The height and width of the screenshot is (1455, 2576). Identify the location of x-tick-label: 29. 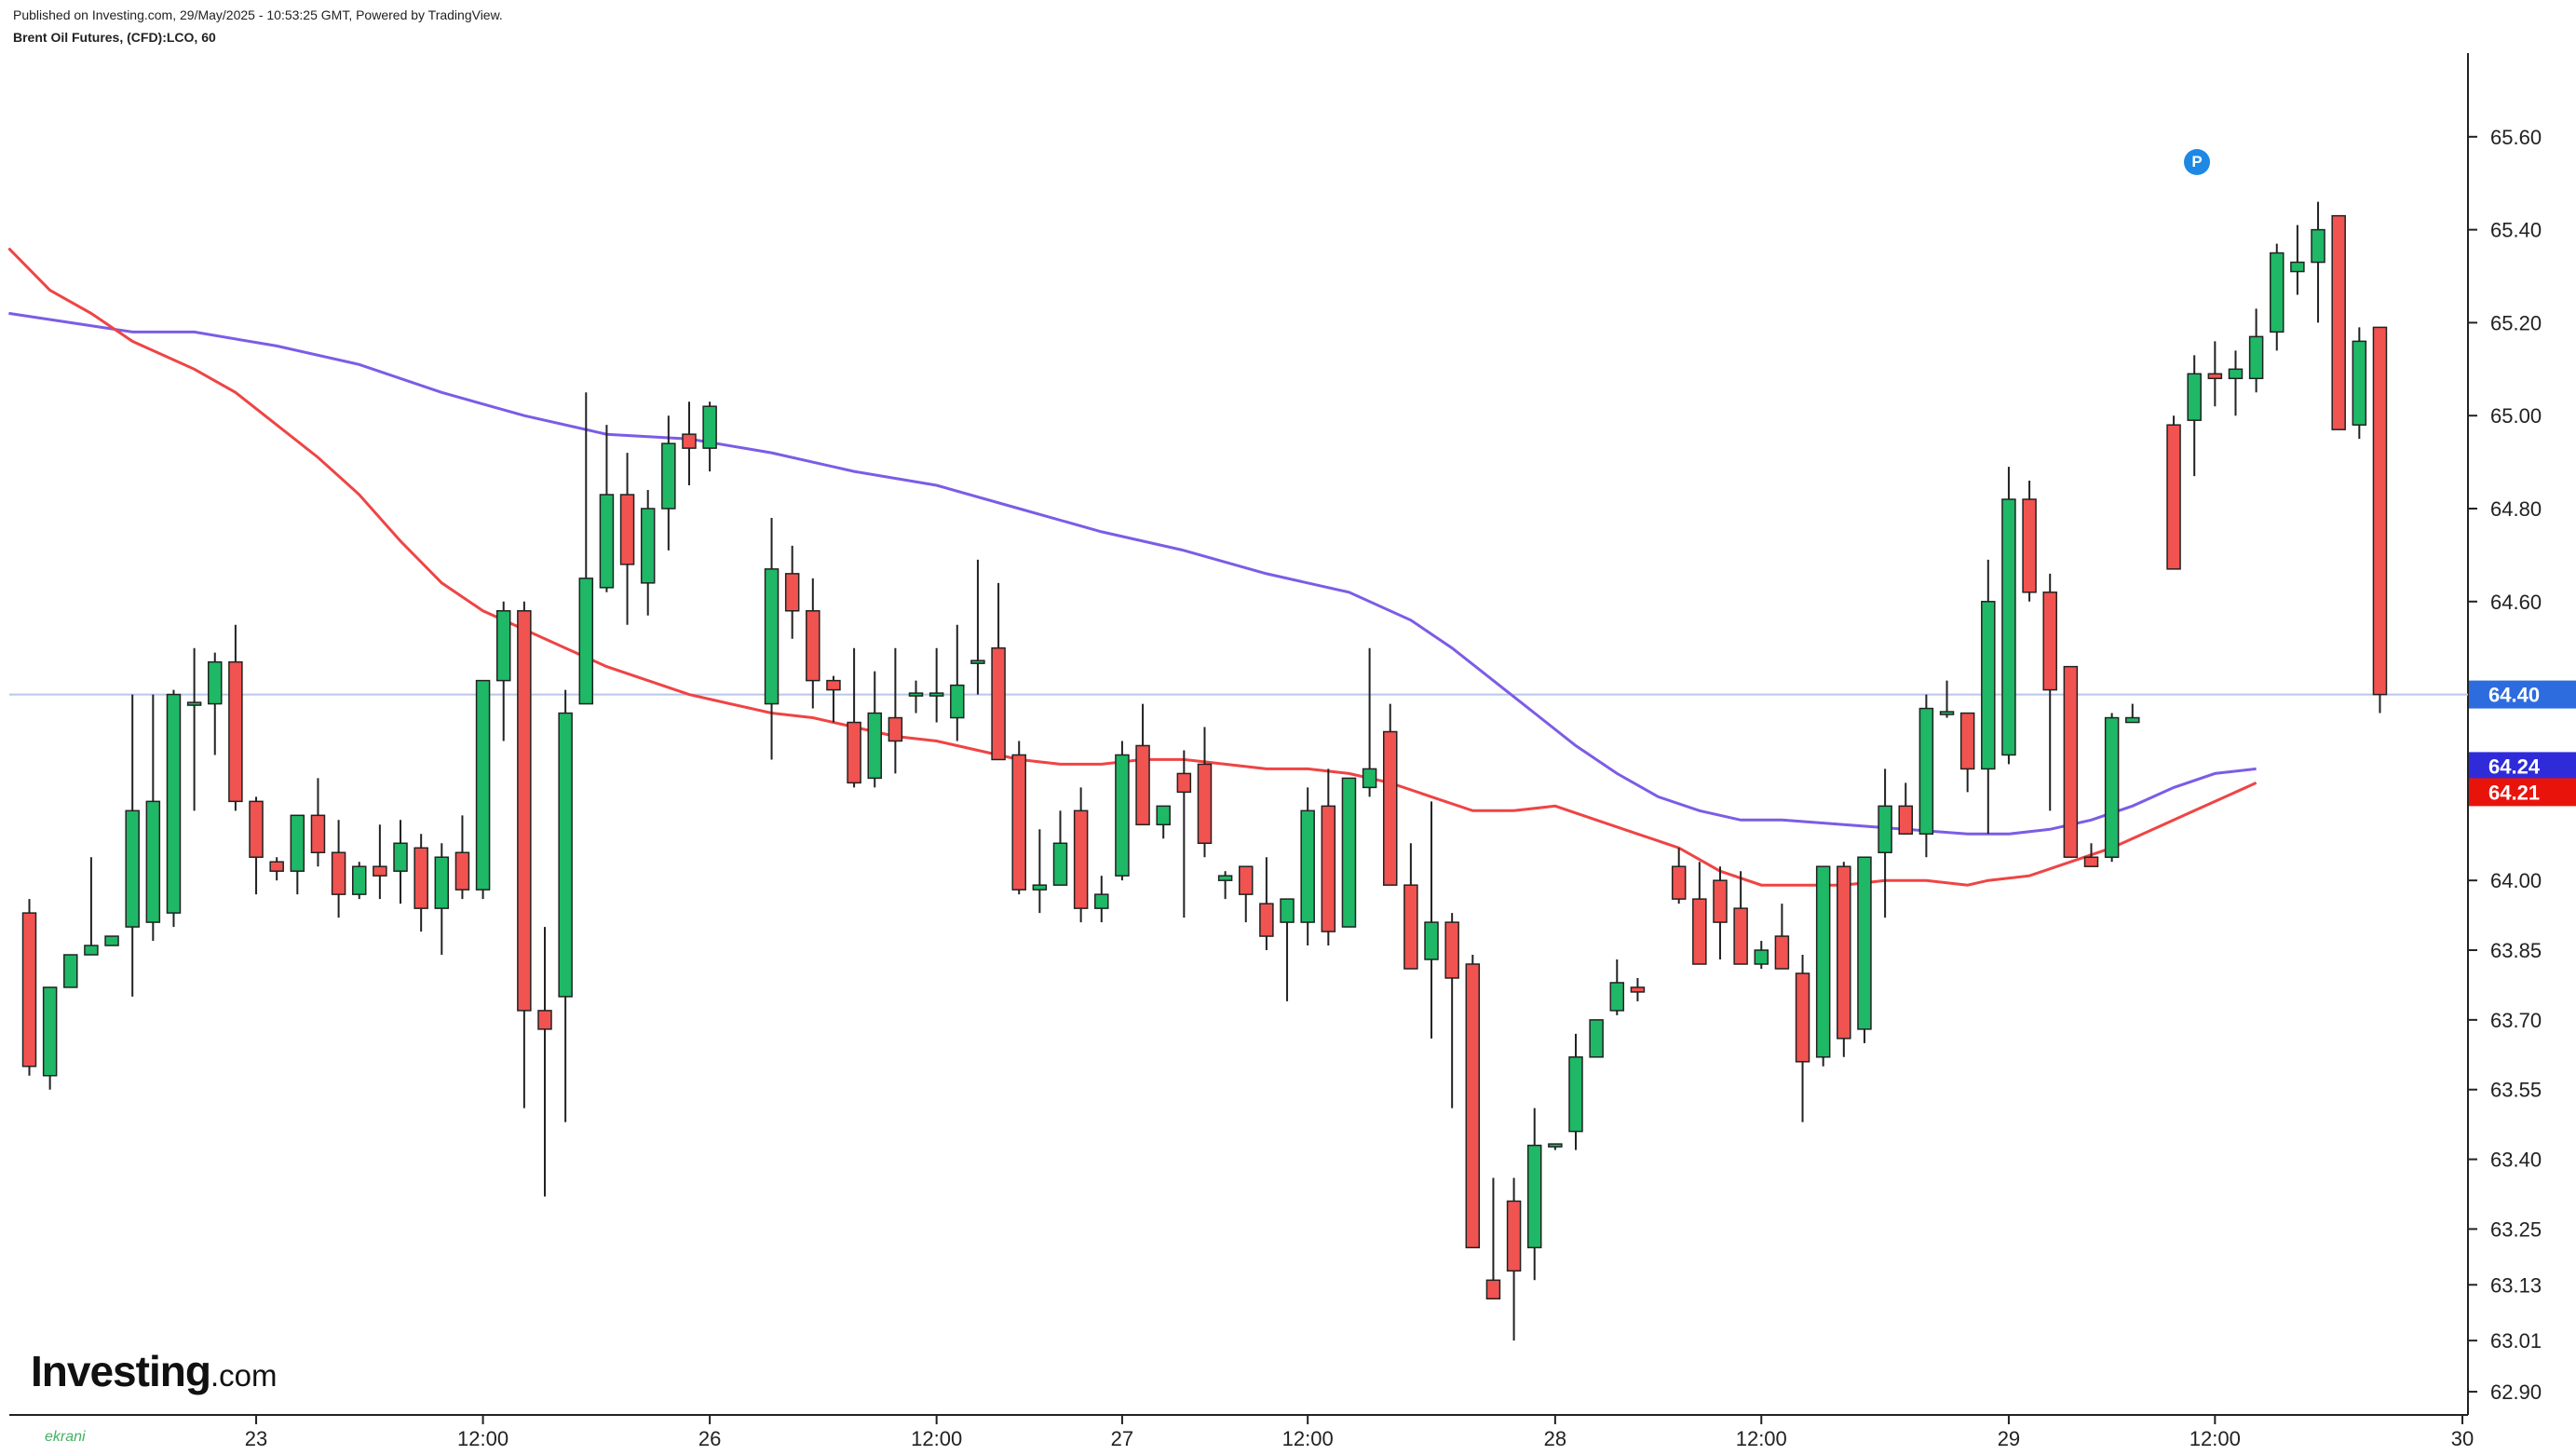
(2009, 1438).